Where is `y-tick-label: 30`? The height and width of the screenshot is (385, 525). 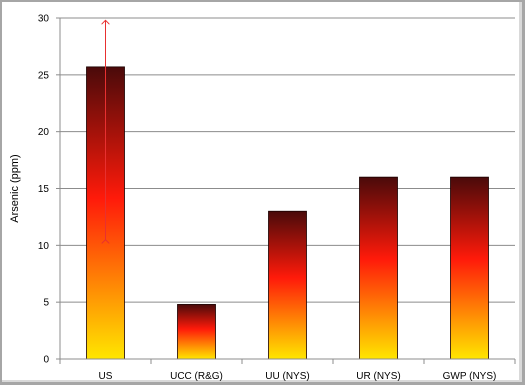
y-tick-label: 30 is located at coordinates (44, 19).